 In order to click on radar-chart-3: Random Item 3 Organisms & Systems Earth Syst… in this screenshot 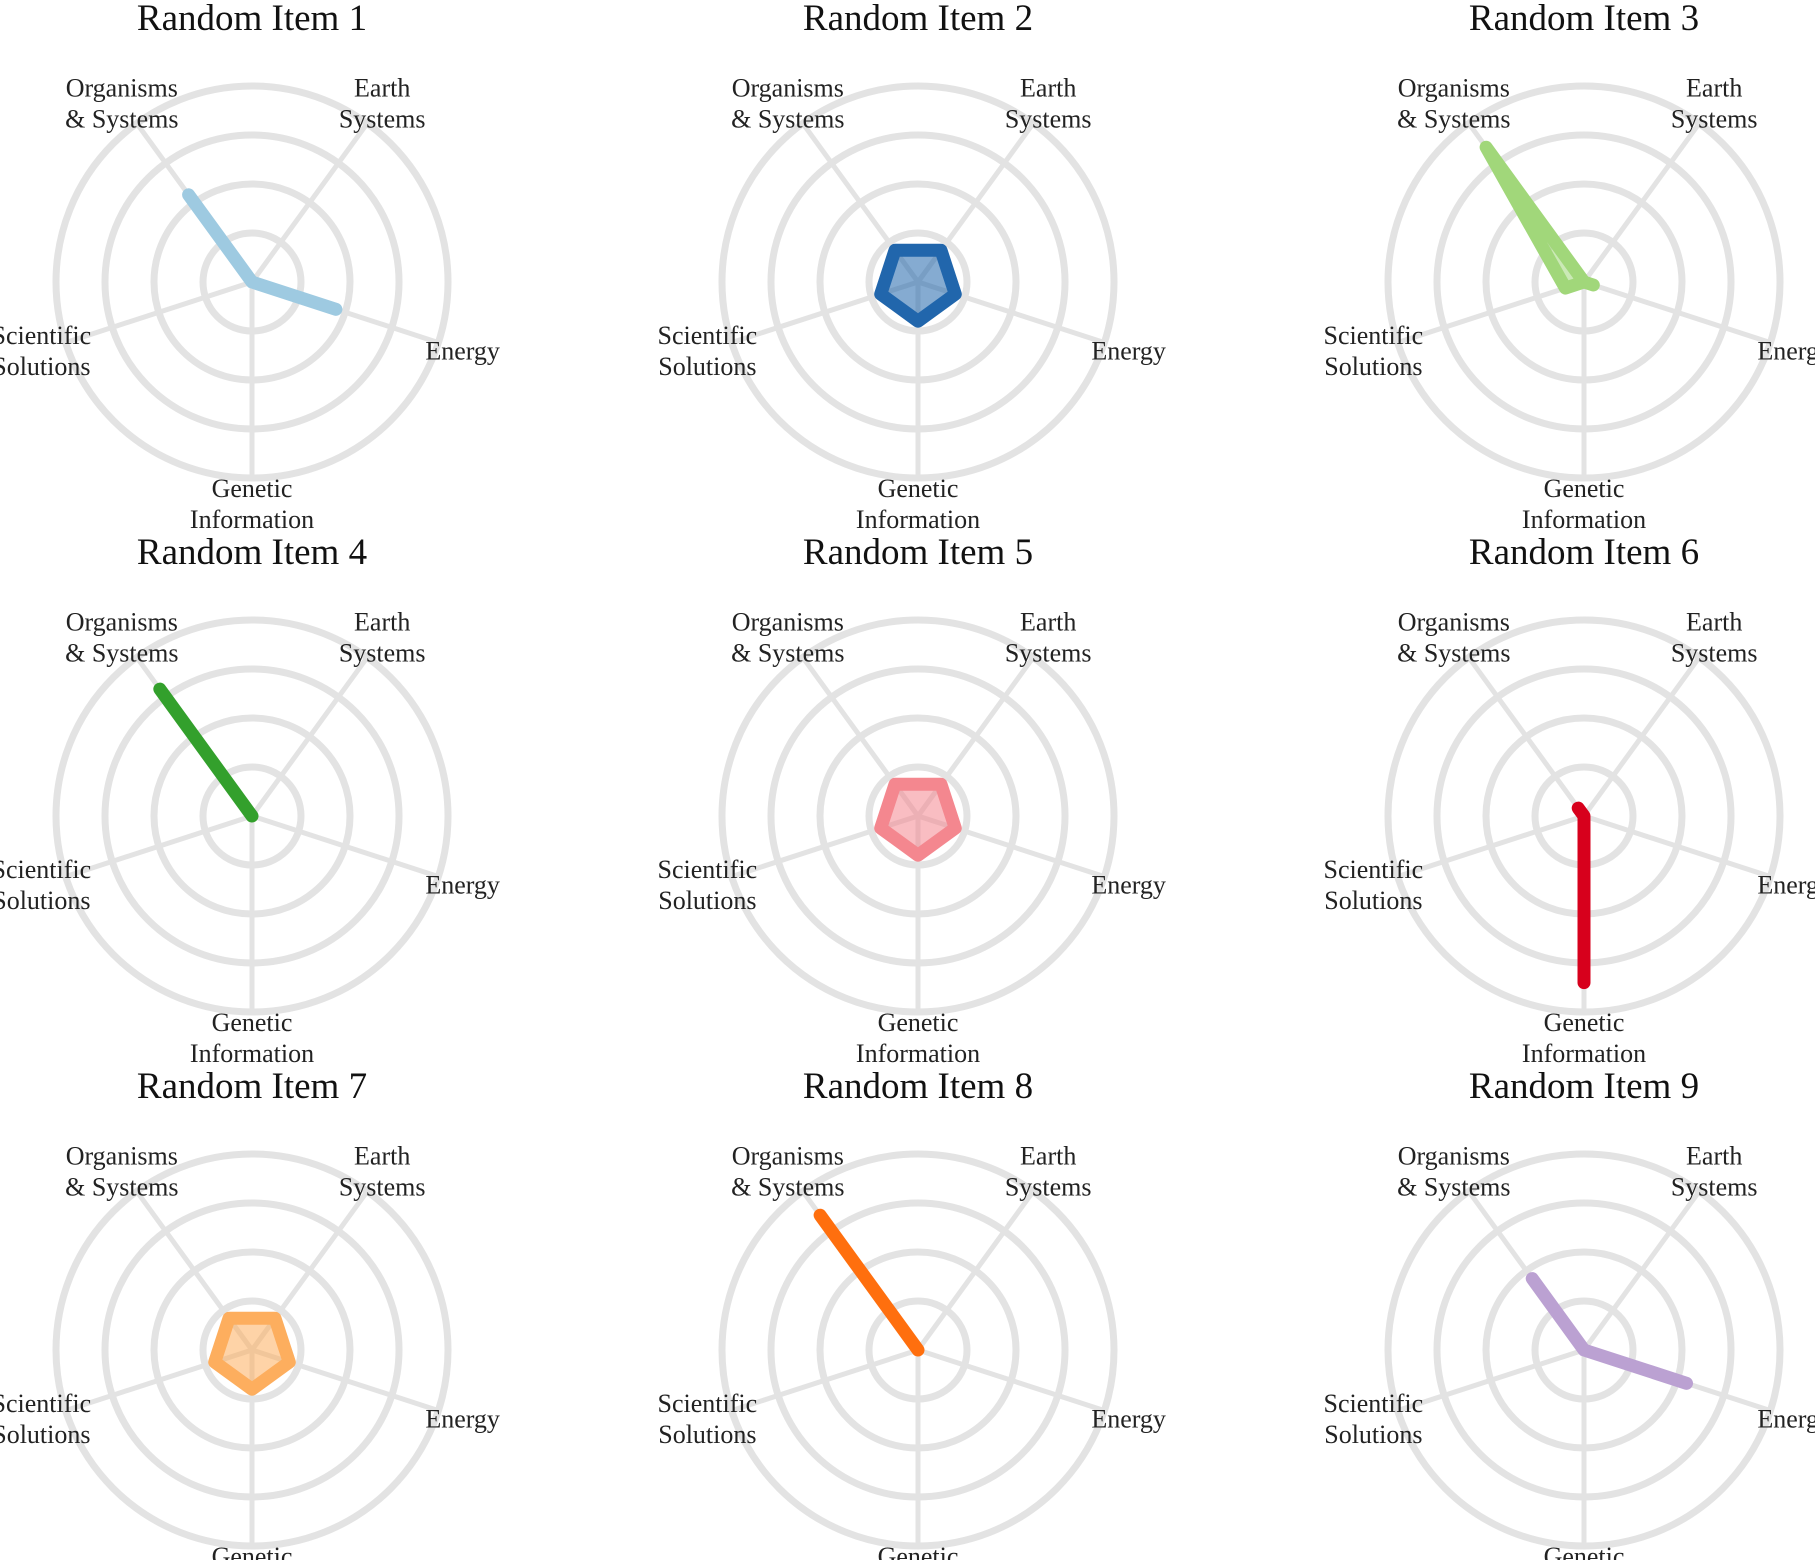, I will do `click(1569, 267)`.